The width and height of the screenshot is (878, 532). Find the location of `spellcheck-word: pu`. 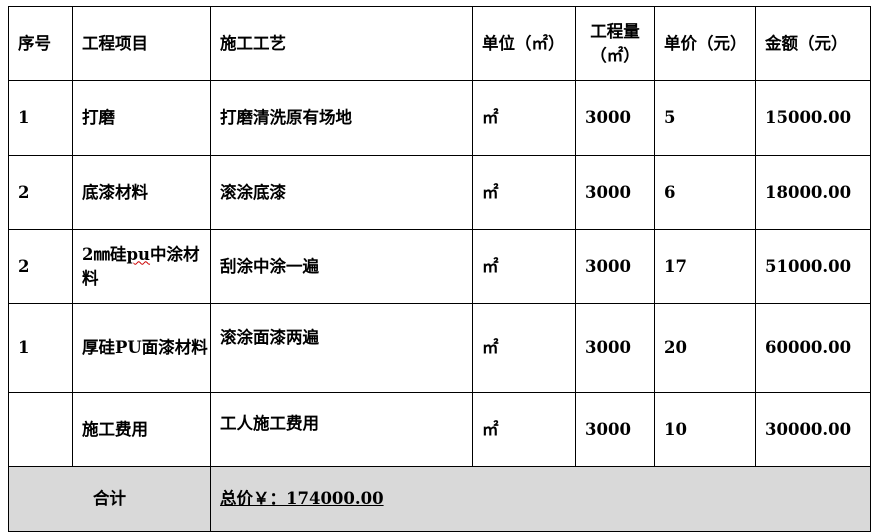

spellcheck-word: pu is located at coordinates (138, 254).